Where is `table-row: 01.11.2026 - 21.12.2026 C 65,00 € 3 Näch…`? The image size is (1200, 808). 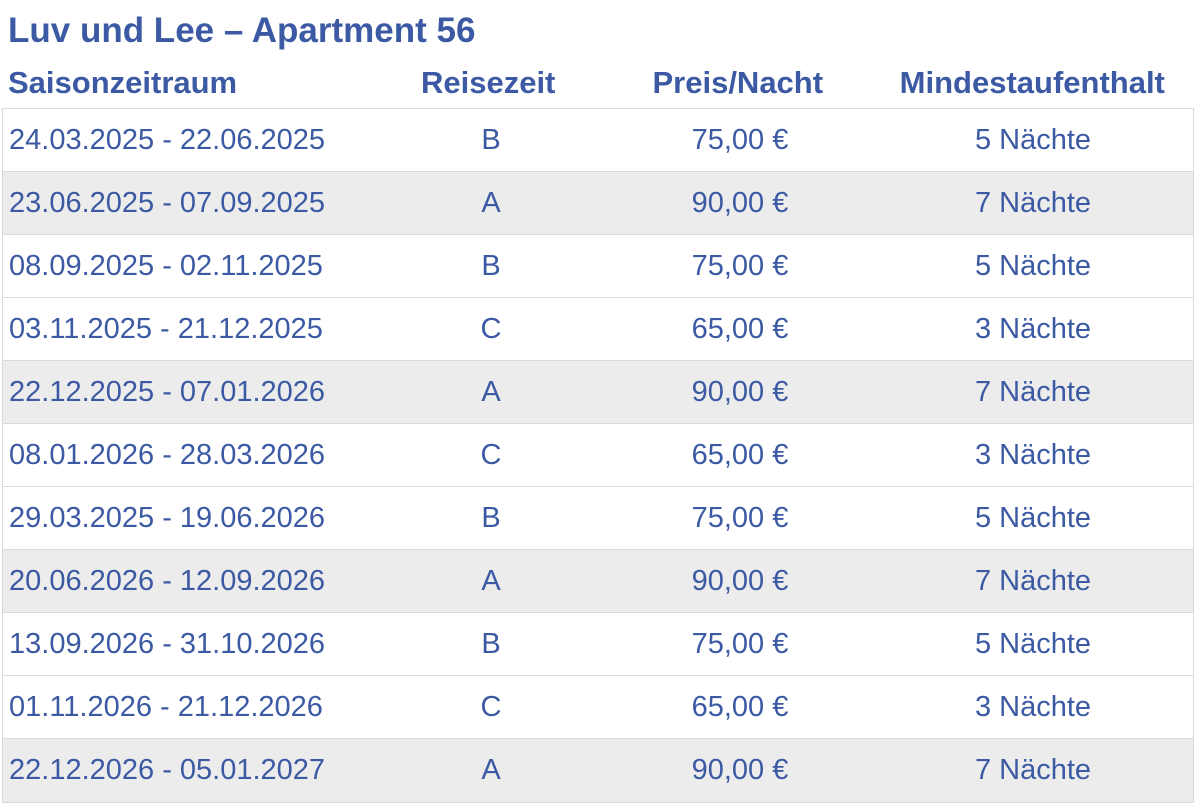 table-row: 01.11.2026 - 21.12.2026 C 65,00 € 3 Näch… is located at coordinates (598, 707).